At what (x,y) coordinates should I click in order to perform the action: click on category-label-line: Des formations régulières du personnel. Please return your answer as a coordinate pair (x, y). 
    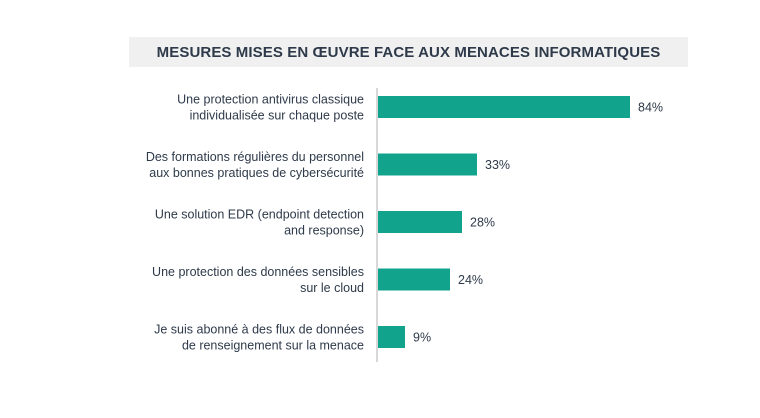
    Looking at the image, I should click on (255, 157).